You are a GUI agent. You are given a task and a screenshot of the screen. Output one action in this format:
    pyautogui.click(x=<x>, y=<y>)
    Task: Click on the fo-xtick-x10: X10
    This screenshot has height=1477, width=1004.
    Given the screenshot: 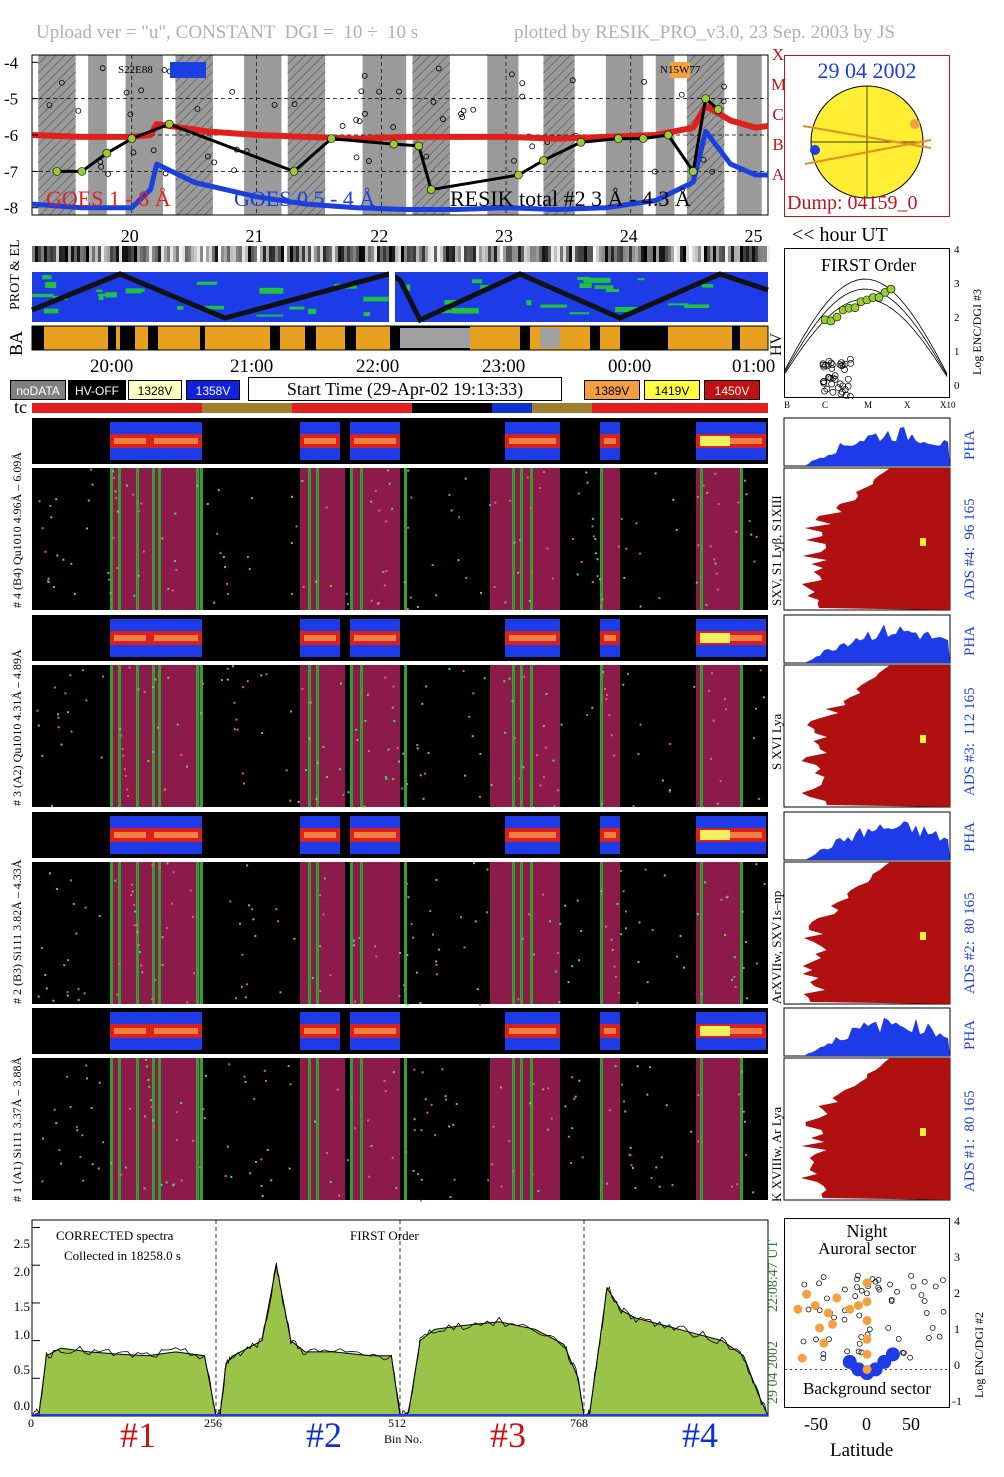 What is the action you would take?
    pyautogui.click(x=948, y=405)
    